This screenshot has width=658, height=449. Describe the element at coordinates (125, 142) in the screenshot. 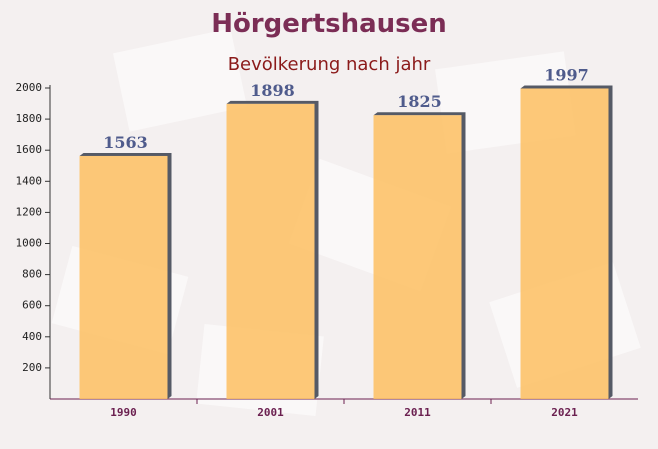

I see `value-label: 1563` at that location.